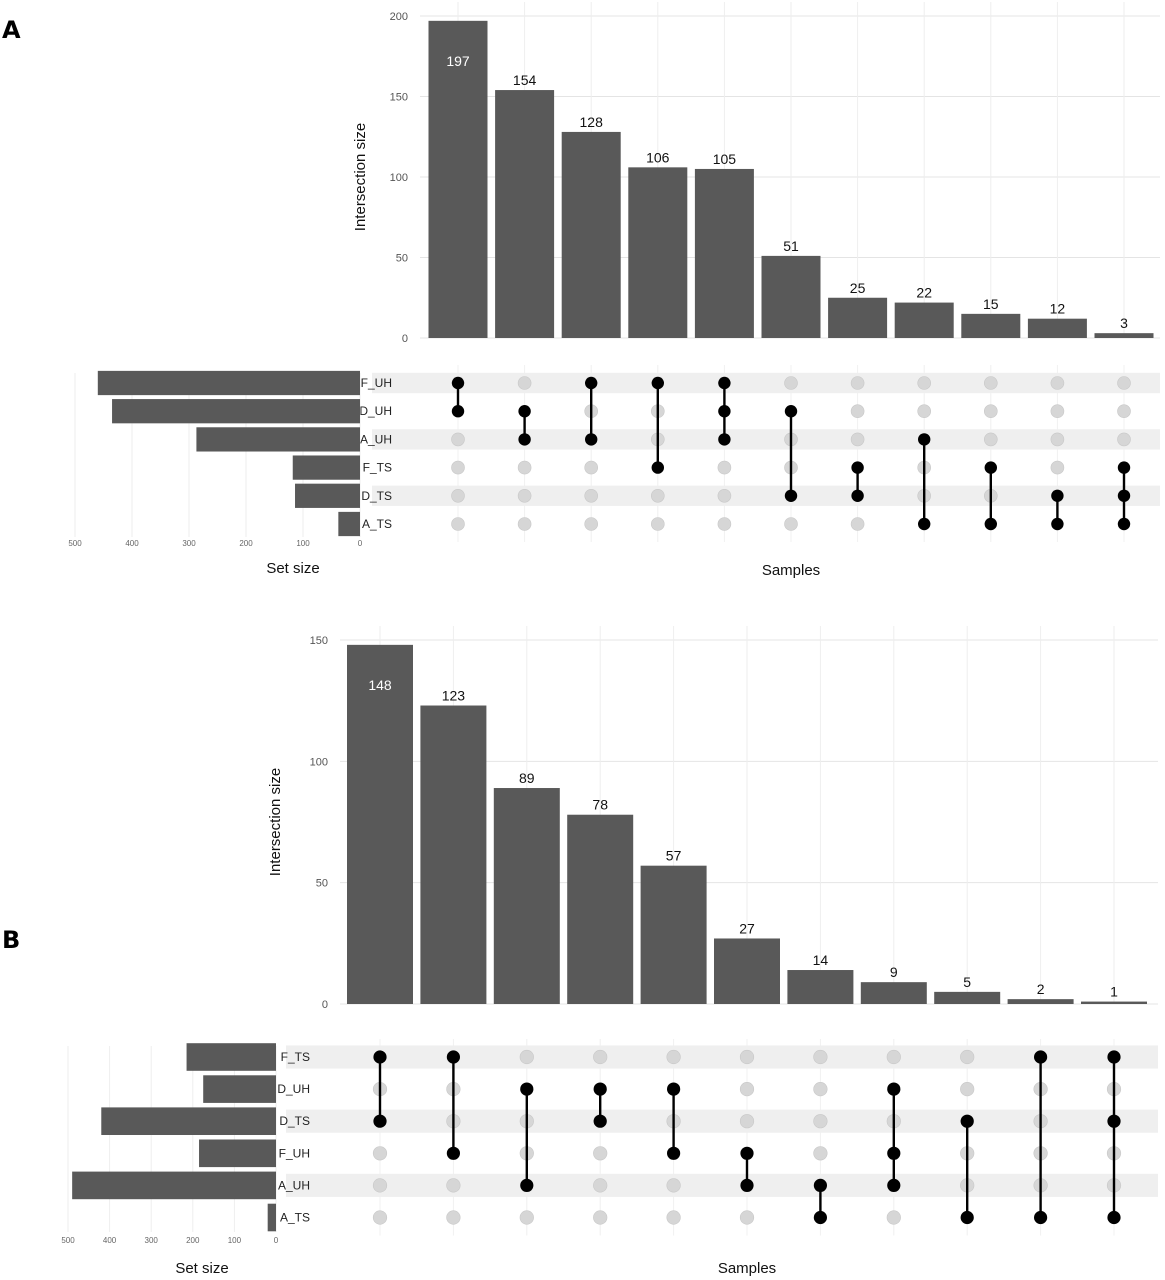 The width and height of the screenshot is (1165, 1280). Describe the element at coordinates (380, 685) in the screenshot. I see `bar-value-label: 148` at that location.